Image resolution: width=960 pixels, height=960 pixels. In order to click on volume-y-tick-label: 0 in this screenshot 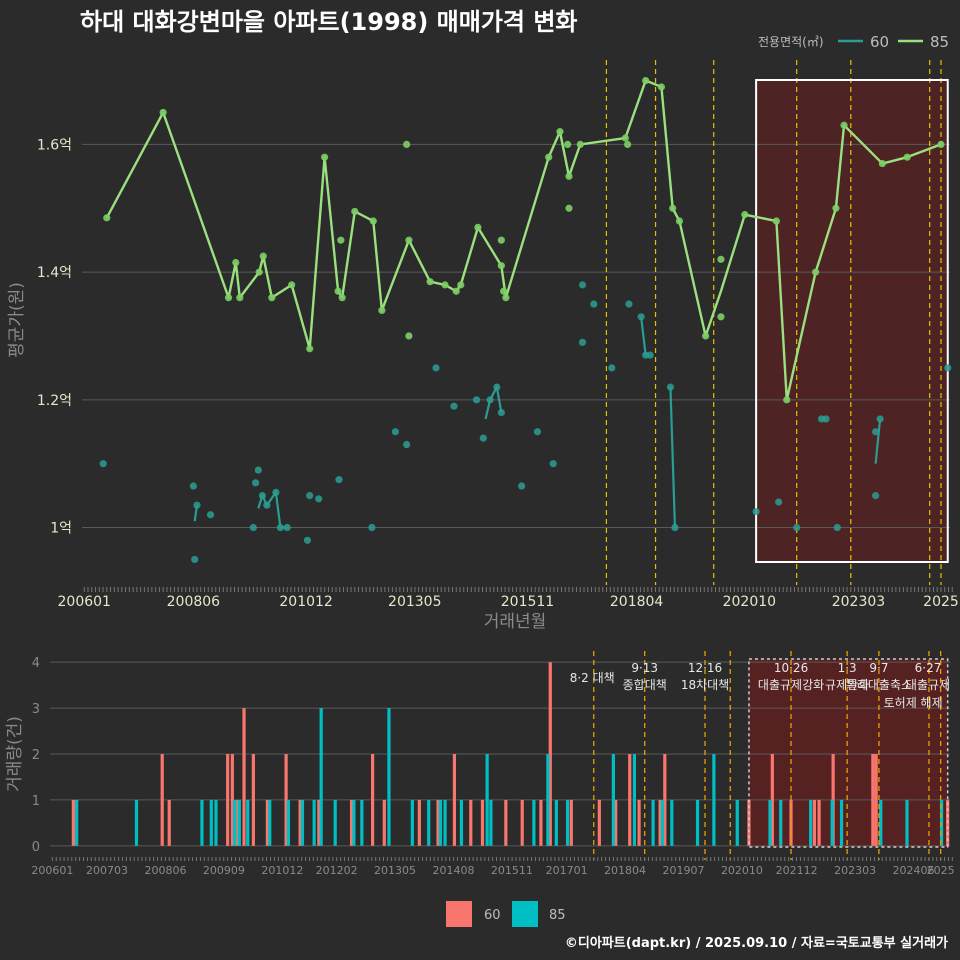, I will do `click(36, 847)`.